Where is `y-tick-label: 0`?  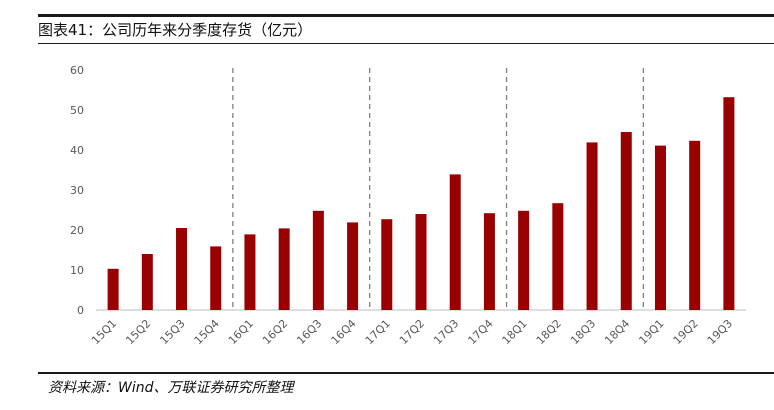 y-tick-label: 0 is located at coordinates (80, 310).